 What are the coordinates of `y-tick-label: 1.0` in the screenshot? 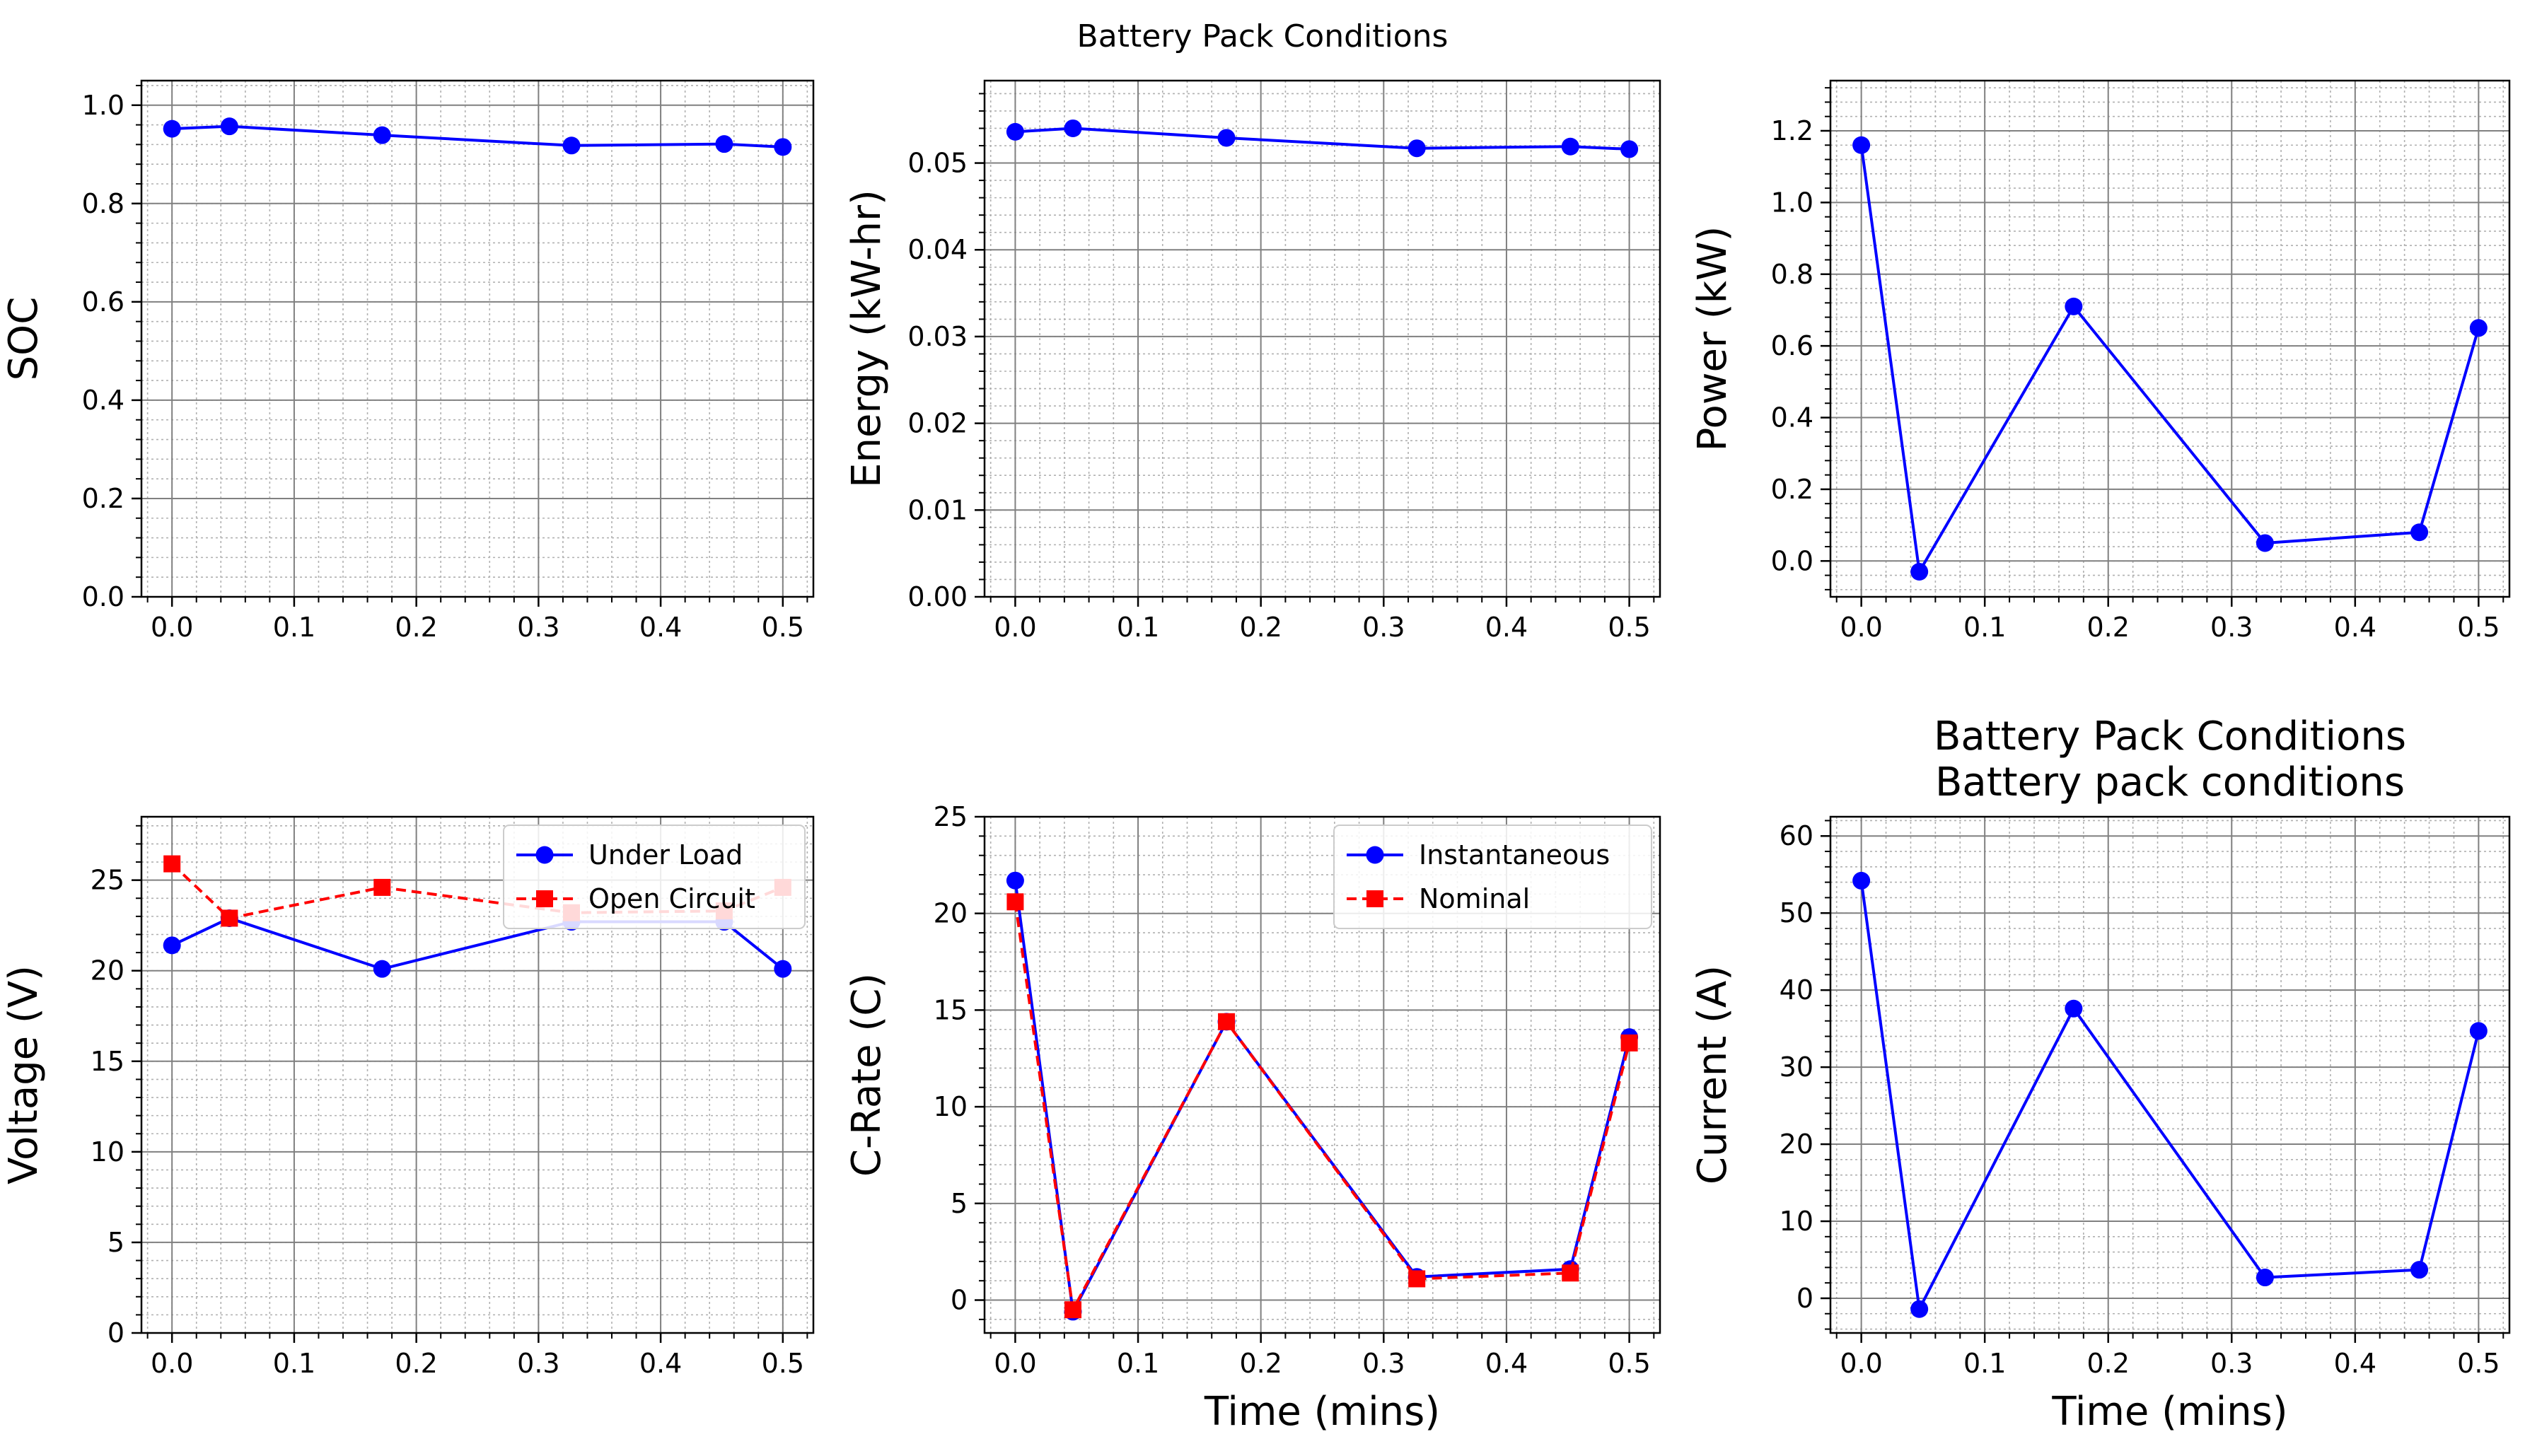 It's located at (1792, 203).